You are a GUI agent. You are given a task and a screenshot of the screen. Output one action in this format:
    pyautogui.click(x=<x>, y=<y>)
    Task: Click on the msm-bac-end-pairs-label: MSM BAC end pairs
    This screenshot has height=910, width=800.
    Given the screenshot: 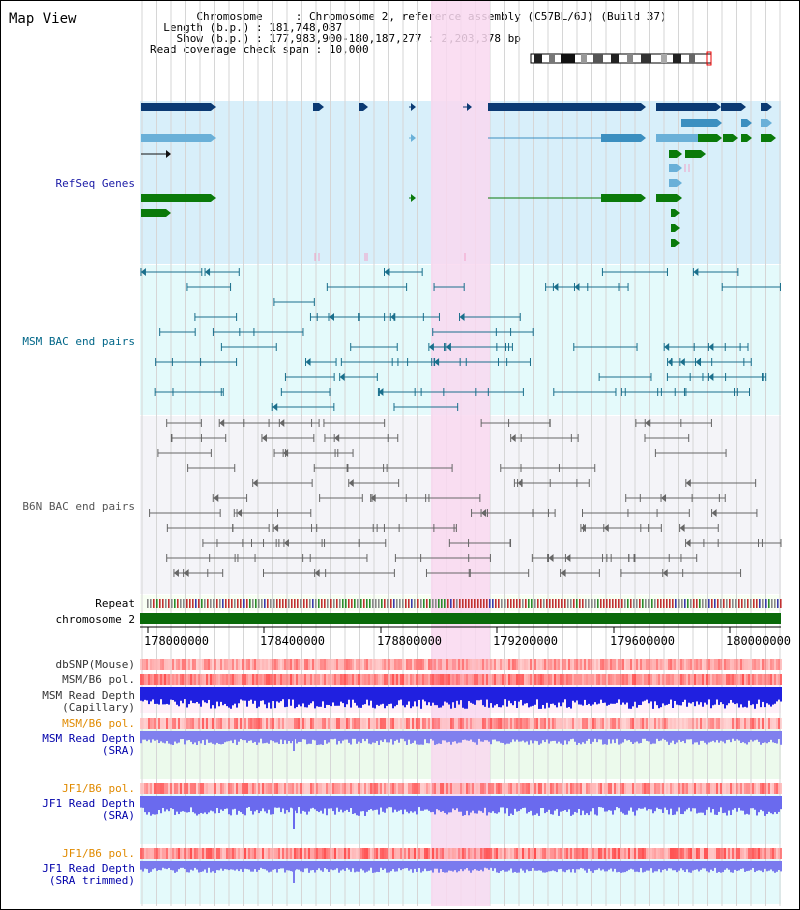 What is the action you would take?
    pyautogui.click(x=78, y=341)
    